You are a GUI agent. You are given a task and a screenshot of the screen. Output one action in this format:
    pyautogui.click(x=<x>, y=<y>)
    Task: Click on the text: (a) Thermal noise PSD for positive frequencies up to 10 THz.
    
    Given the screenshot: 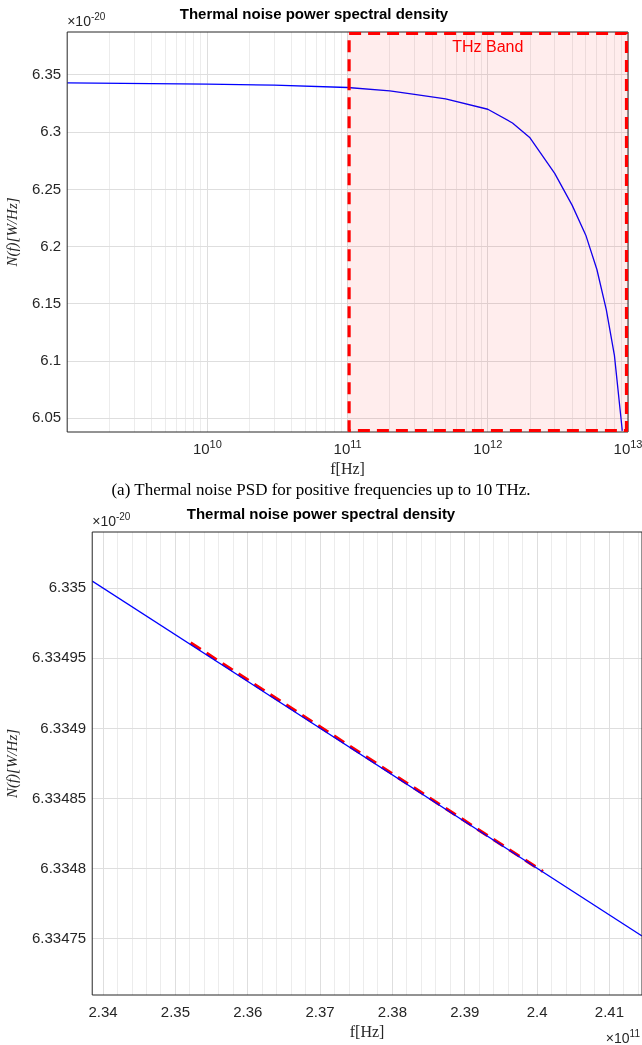 What is the action you would take?
    pyautogui.click(x=321, y=489)
    